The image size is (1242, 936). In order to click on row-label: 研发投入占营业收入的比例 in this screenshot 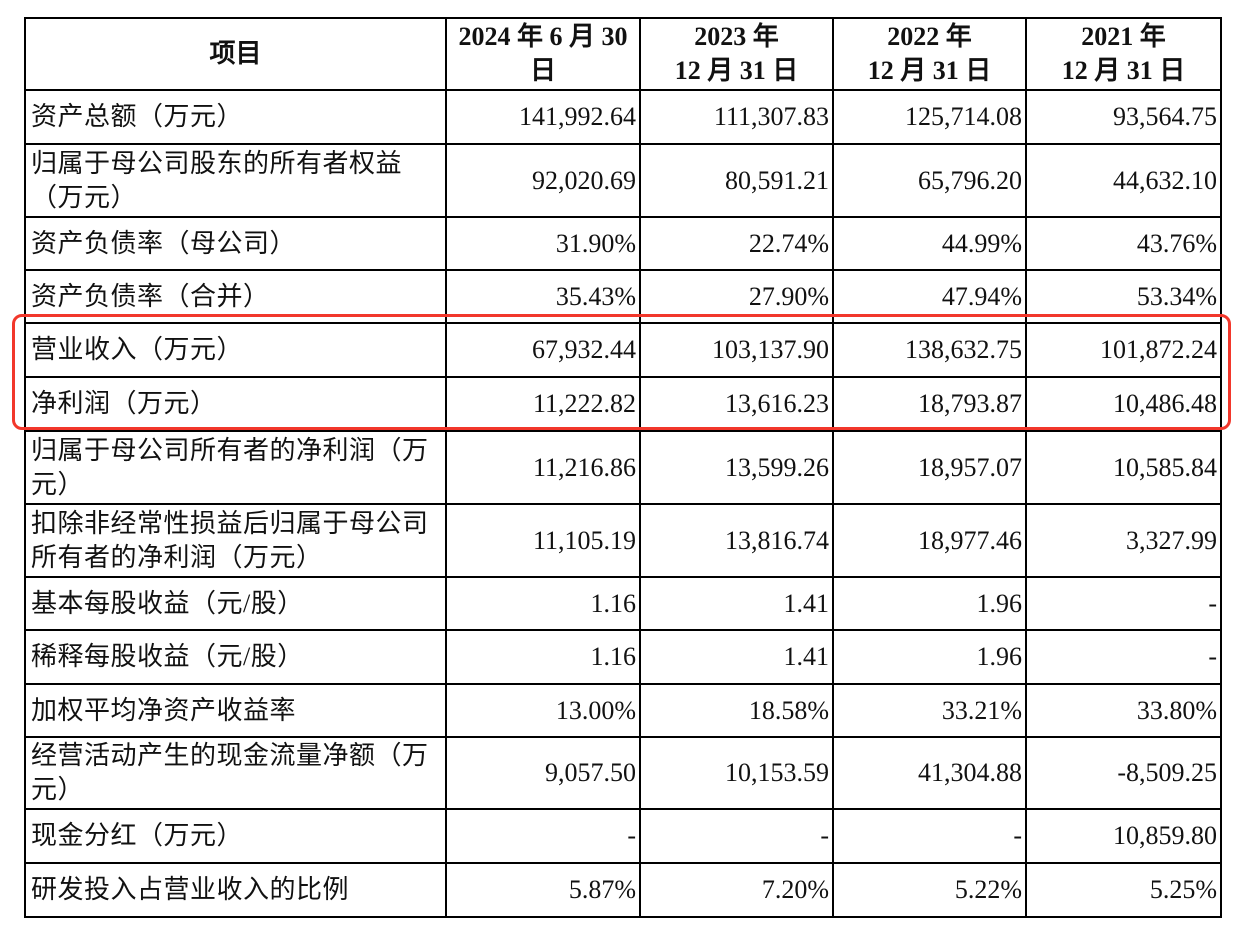, I will do `click(235, 890)`.